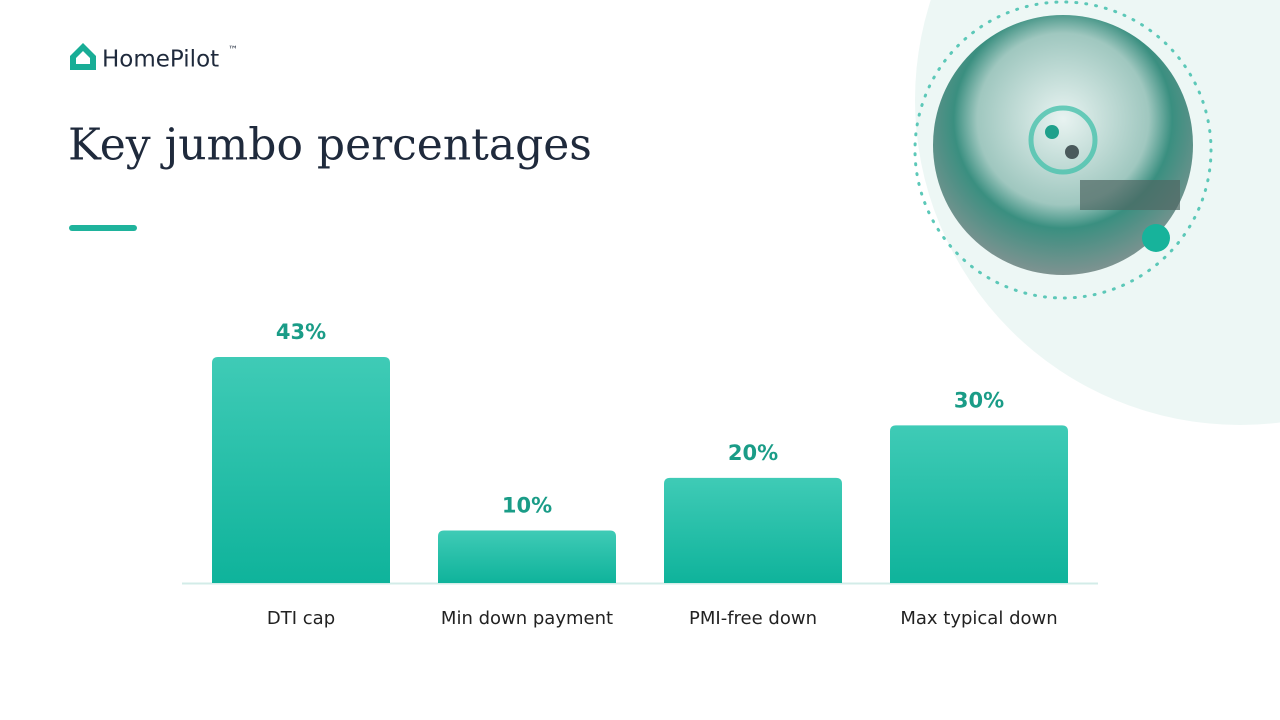 The width and height of the screenshot is (1280, 720). What do you see at coordinates (1130, 195) in the screenshot?
I see `illustration-blocks` at bounding box center [1130, 195].